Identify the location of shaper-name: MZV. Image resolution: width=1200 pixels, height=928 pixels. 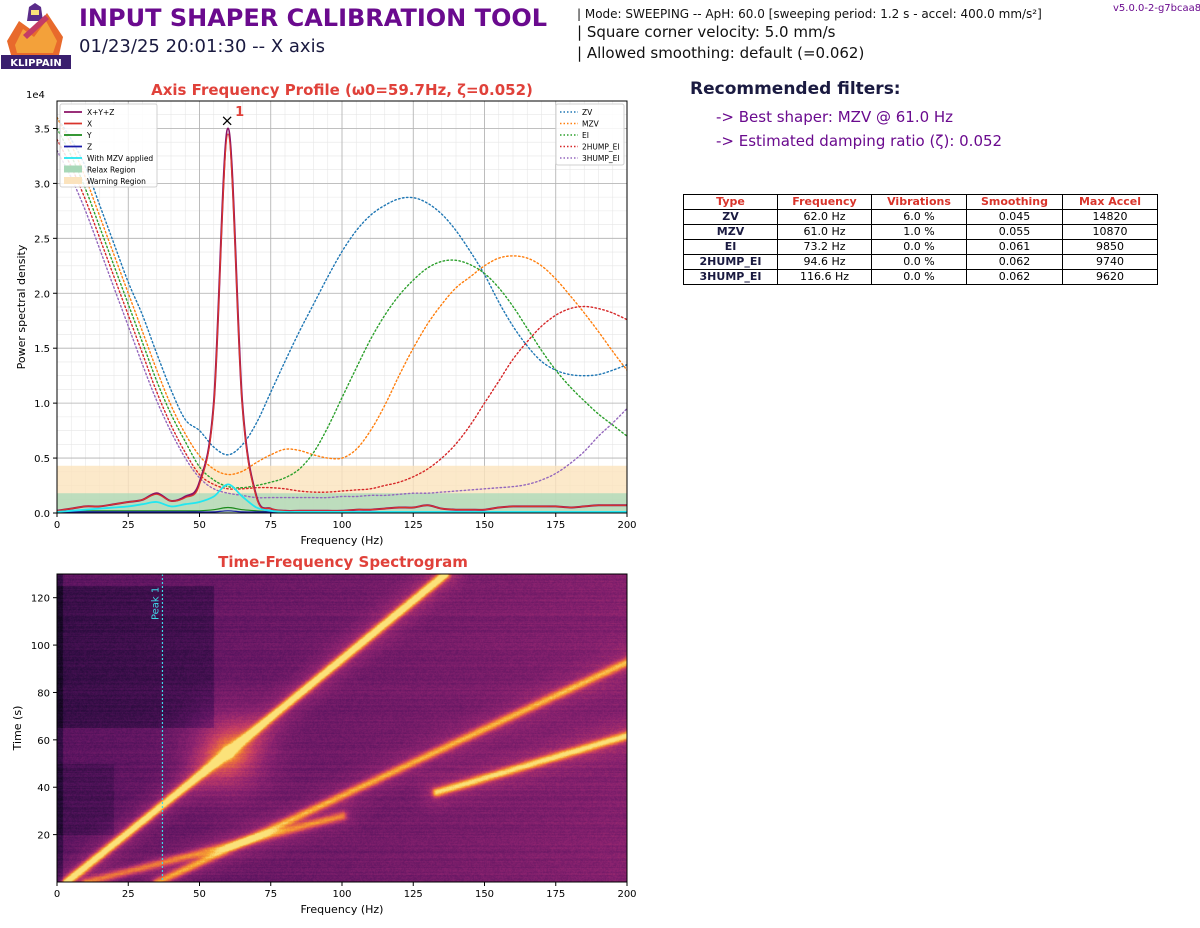
(730, 232).